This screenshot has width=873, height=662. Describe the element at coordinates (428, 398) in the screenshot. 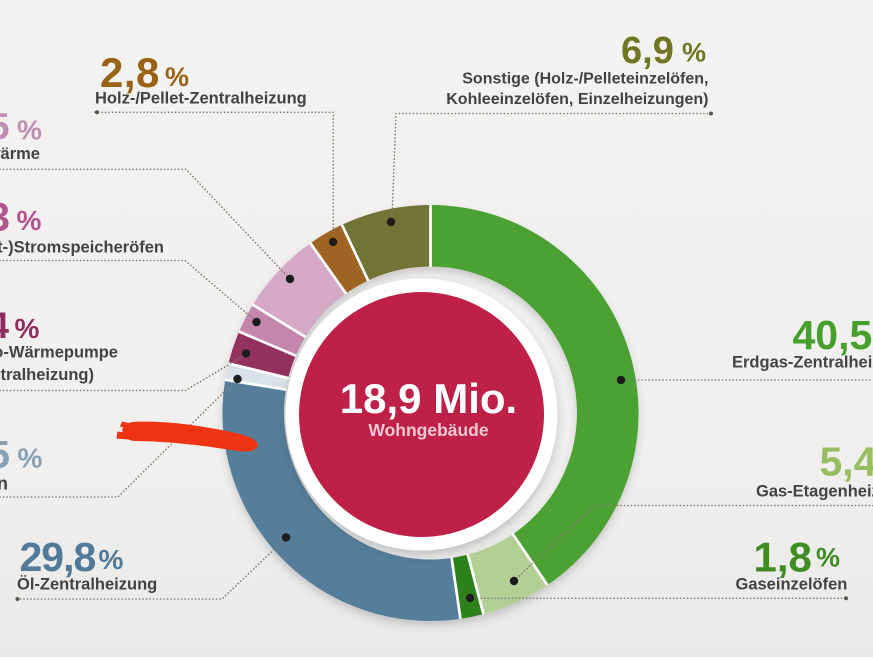

I see `svg-text: 18,9 Mio.` at that location.